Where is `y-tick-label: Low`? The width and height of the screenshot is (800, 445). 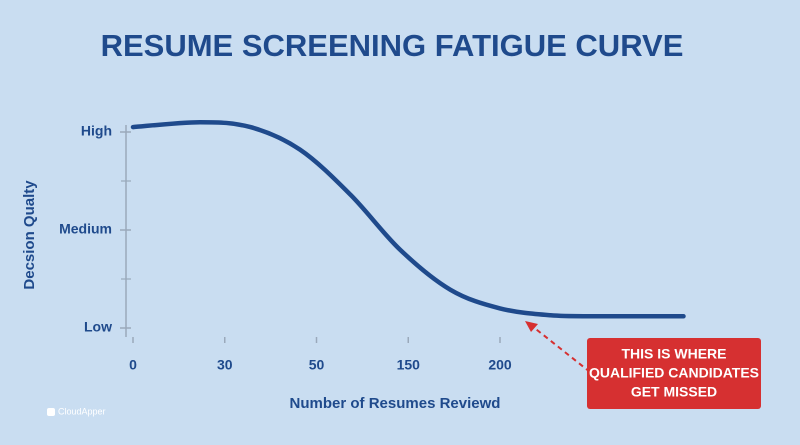
y-tick-label: Low is located at coordinates (98, 327).